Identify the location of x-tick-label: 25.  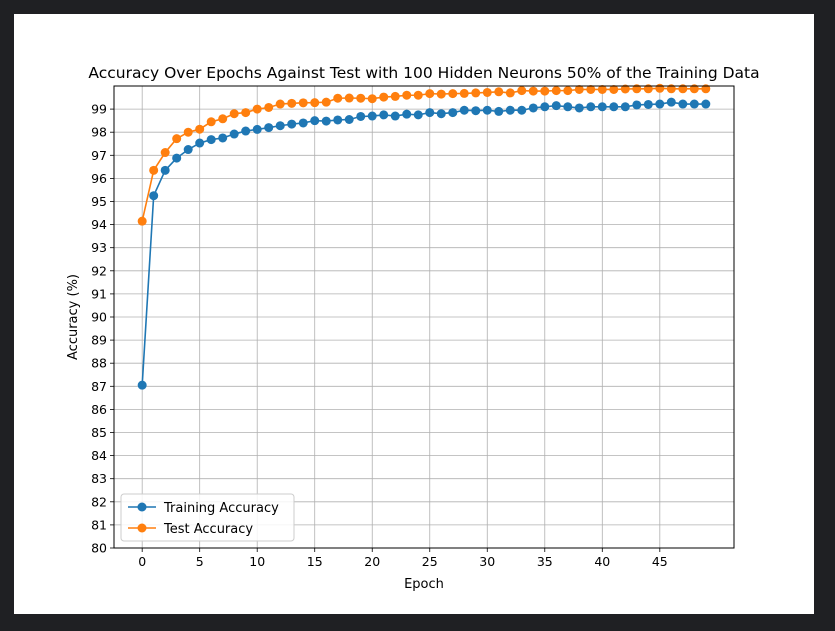
(430, 561).